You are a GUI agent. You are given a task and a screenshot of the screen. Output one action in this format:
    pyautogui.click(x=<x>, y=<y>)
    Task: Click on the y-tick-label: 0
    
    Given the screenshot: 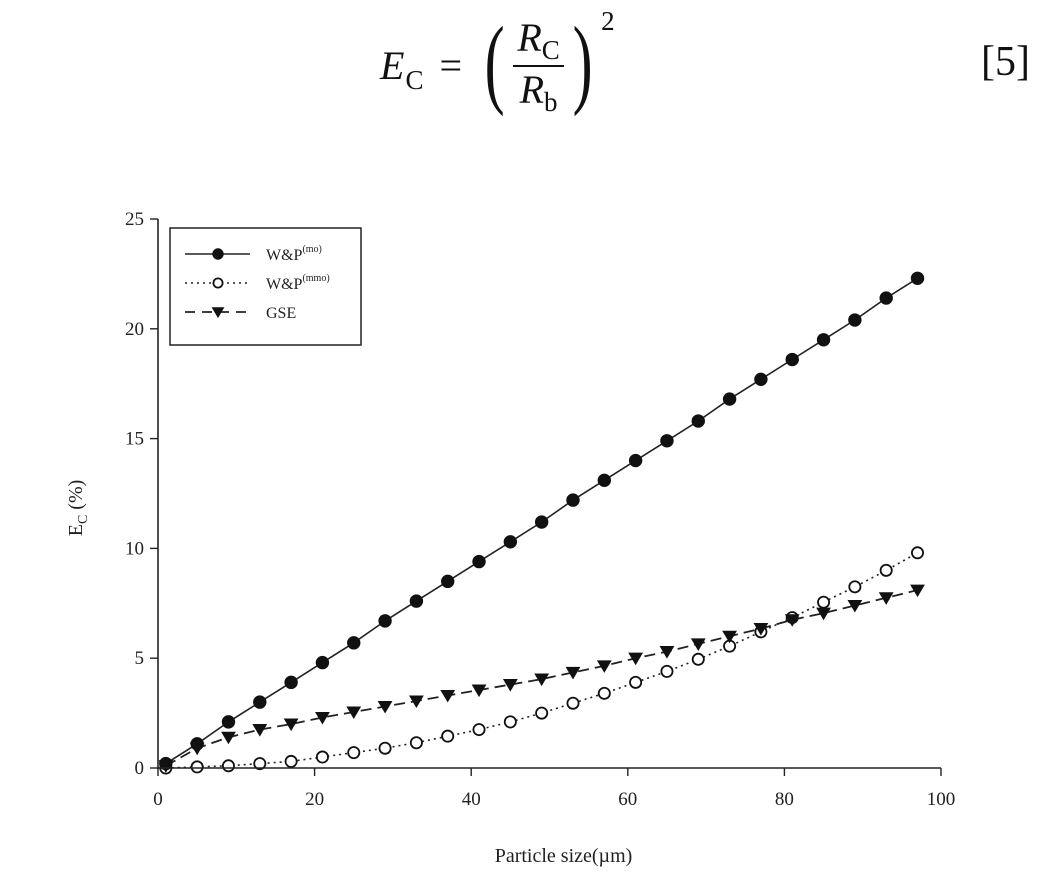 What is the action you would take?
    pyautogui.click(x=140, y=768)
    